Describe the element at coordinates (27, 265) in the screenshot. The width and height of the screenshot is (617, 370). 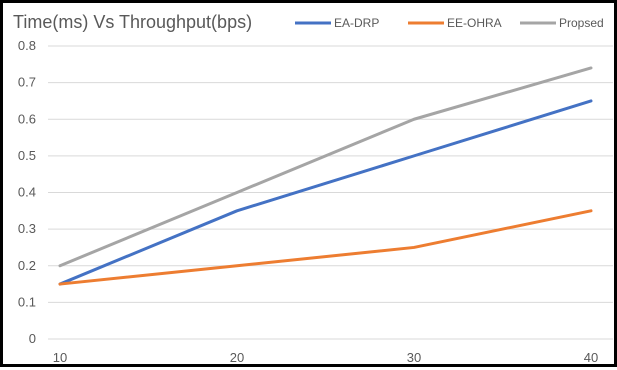
I see `y-tick-label: 0.2` at that location.